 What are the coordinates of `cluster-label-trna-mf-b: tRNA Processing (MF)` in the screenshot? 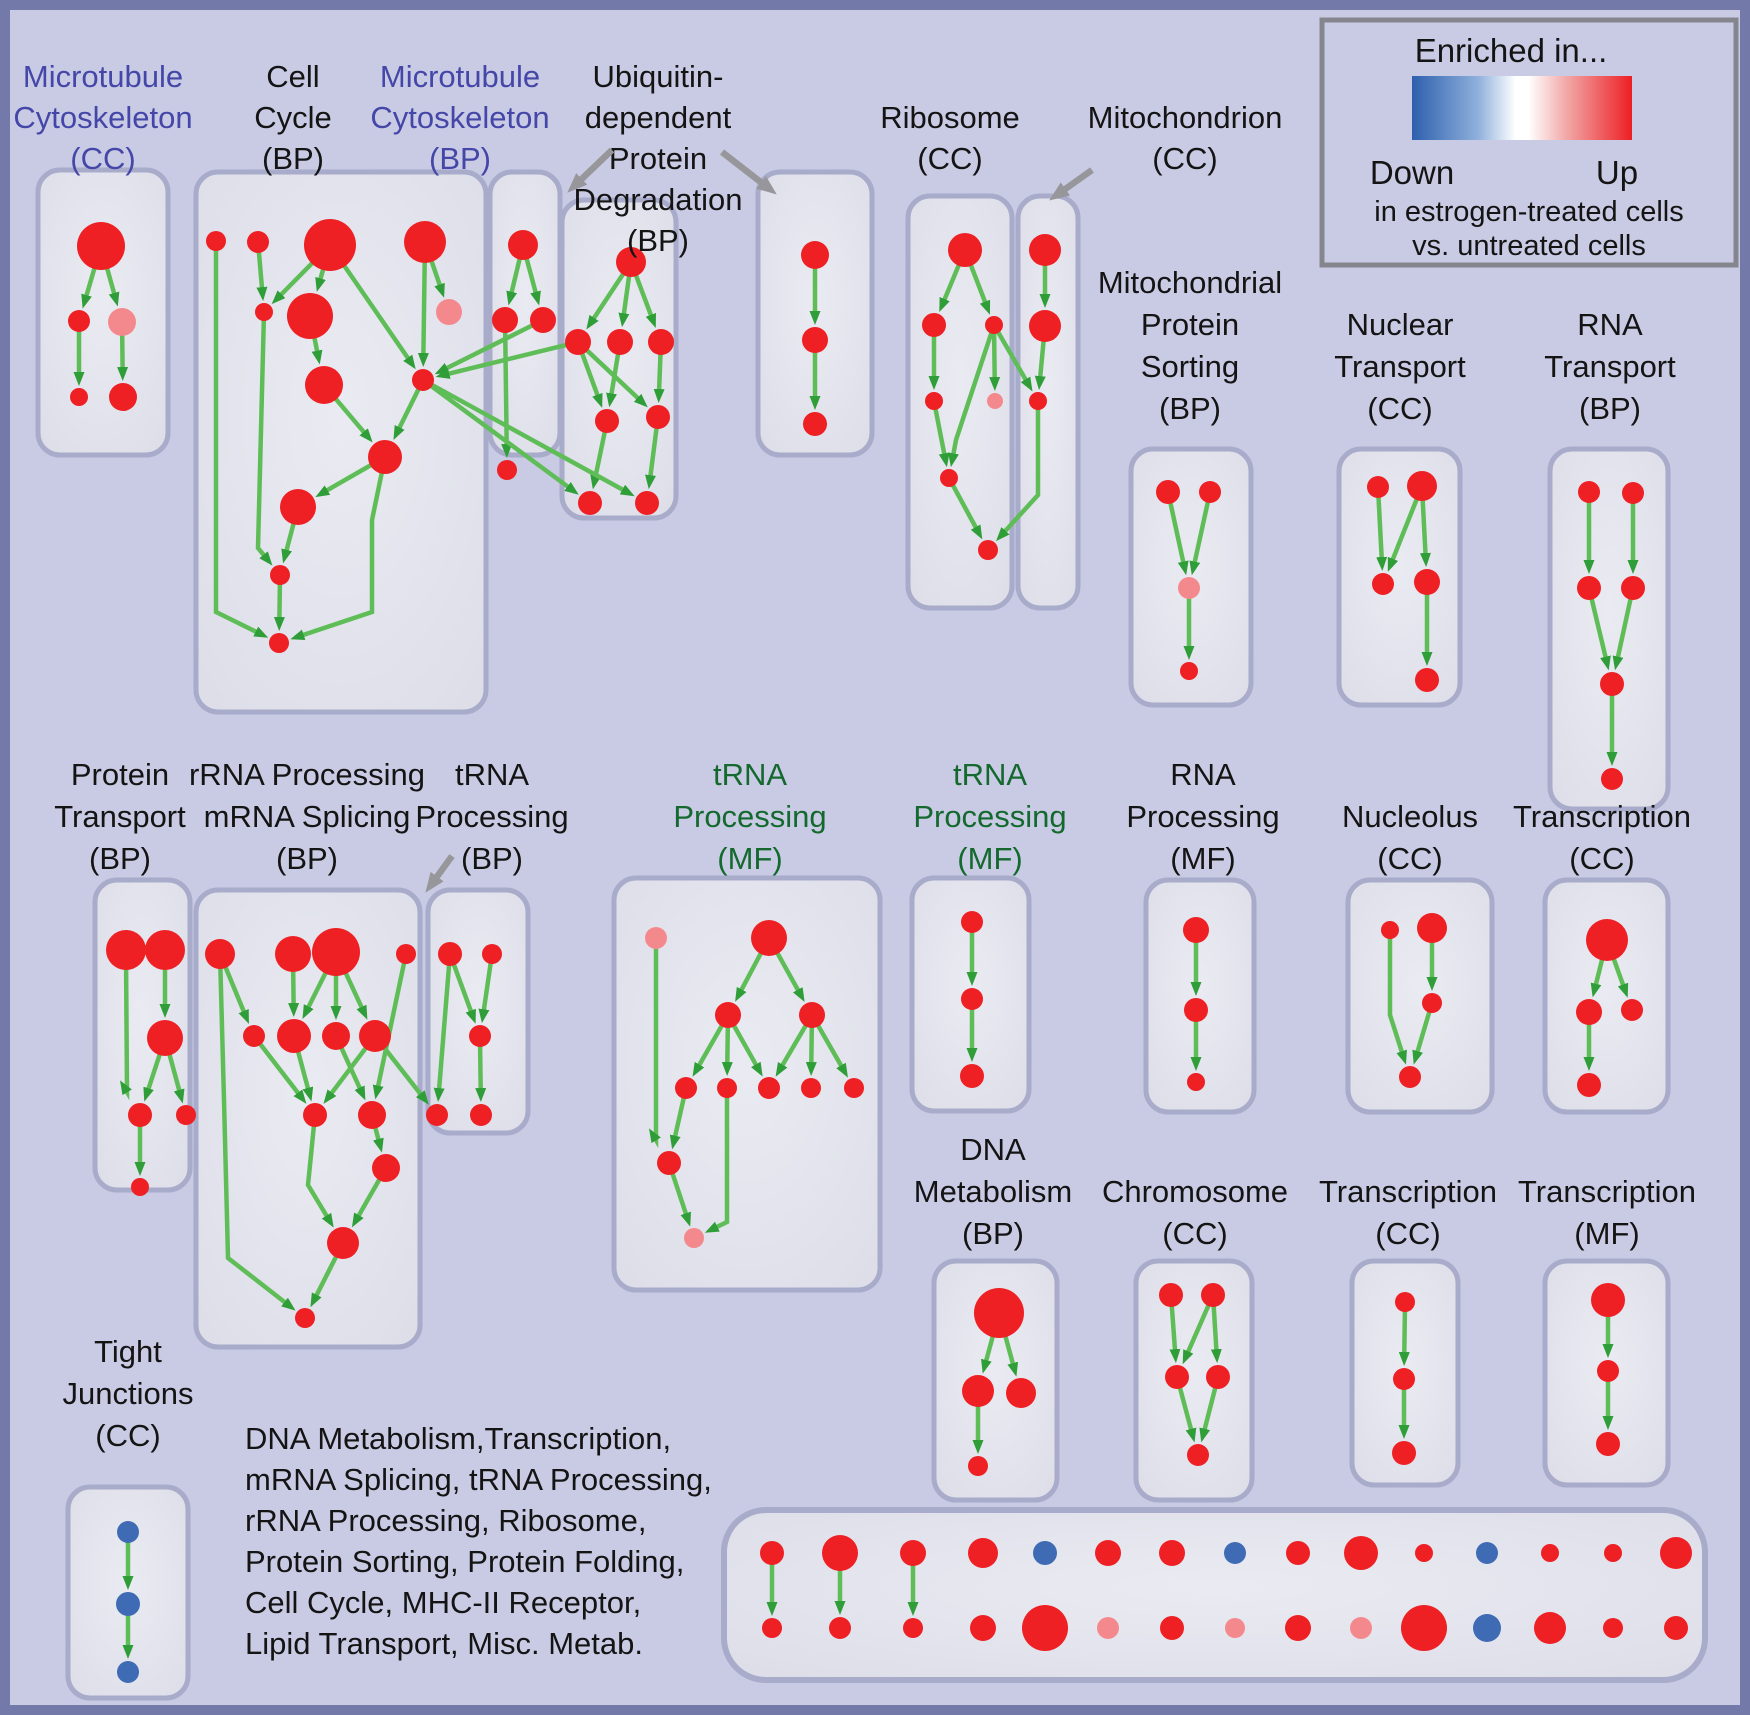 It's located at (989, 816).